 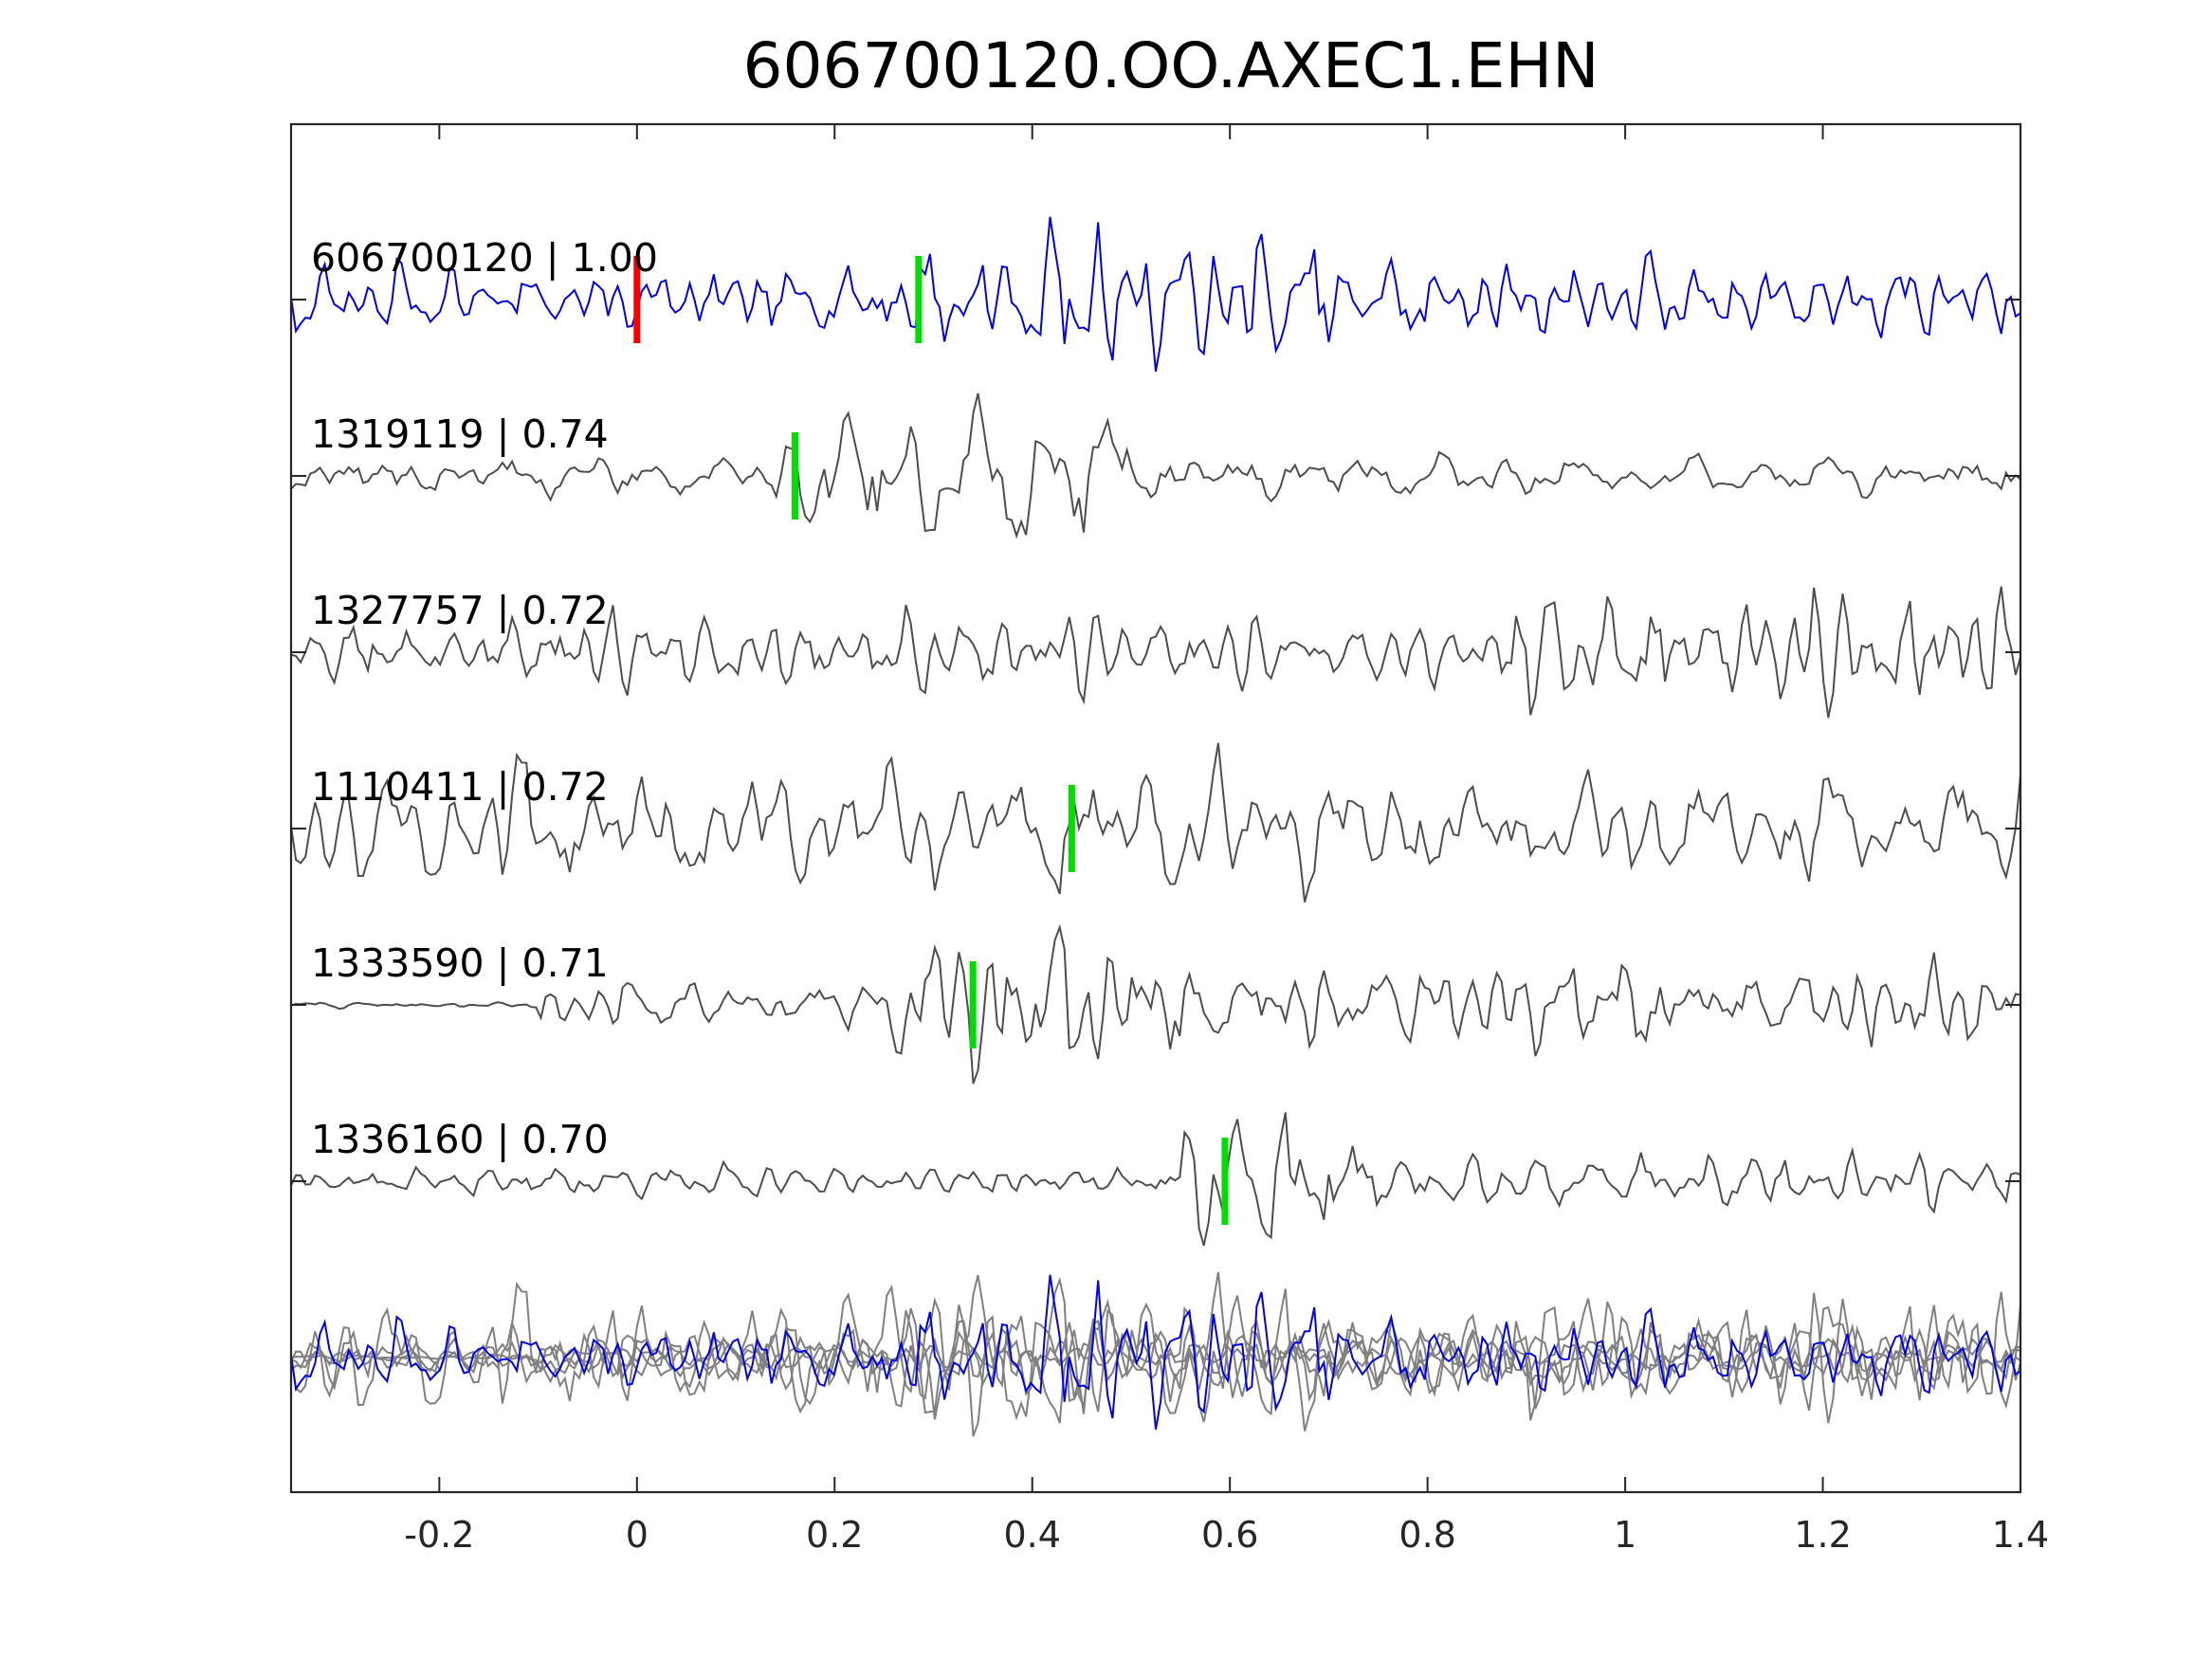 I want to click on trace-label-3: 1327757 | 0.72, so click(x=460, y=610).